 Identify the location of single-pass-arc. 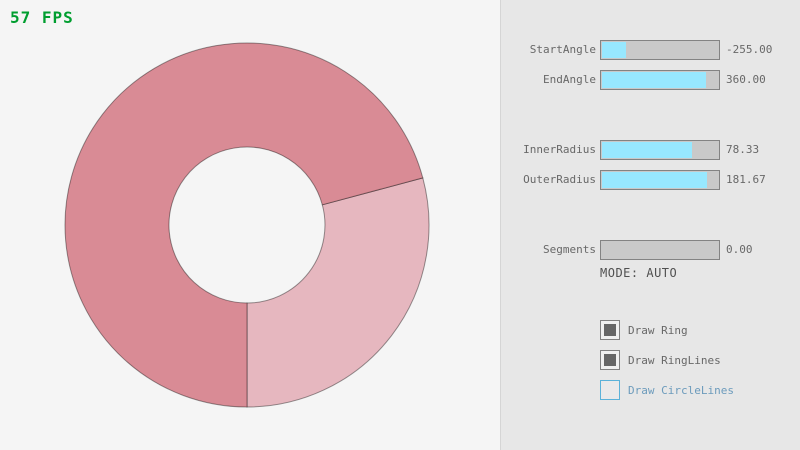
(338, 292).